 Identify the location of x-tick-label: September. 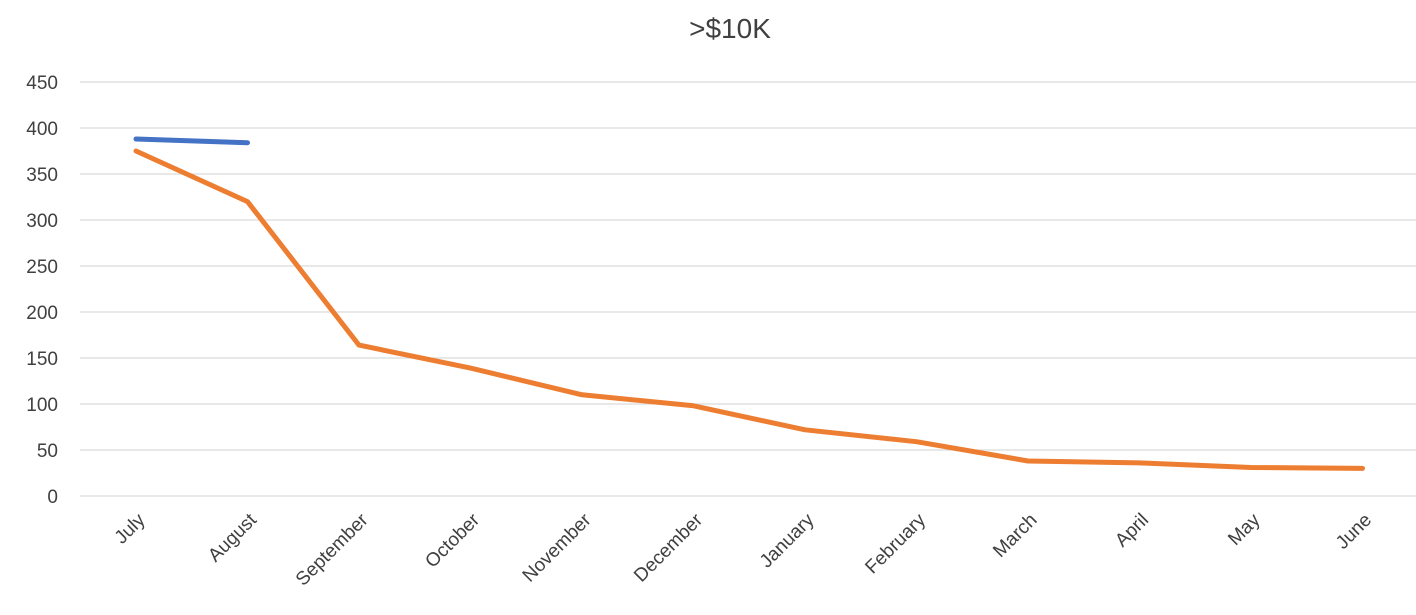
(332, 549).